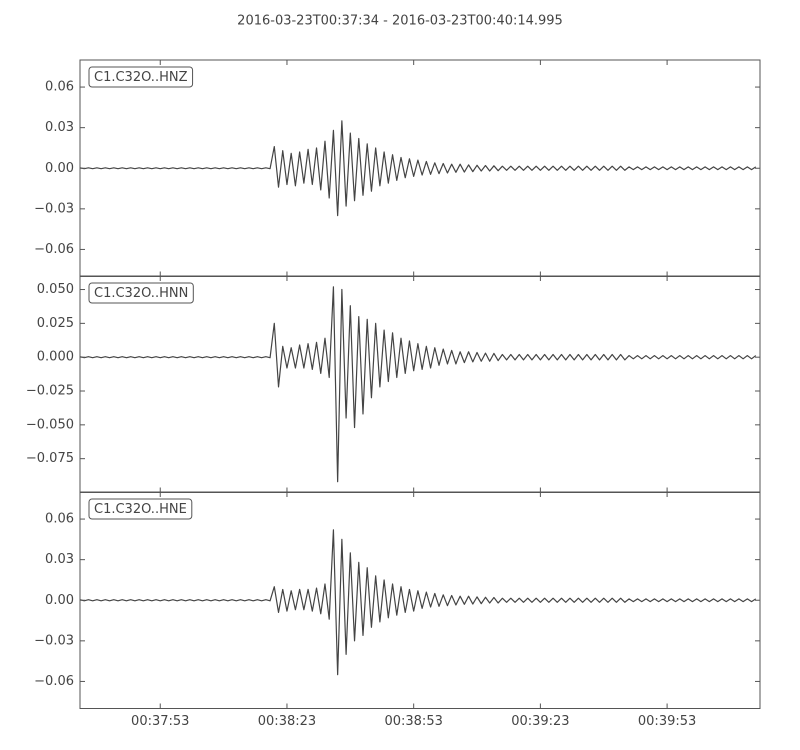 Image resolution: width=800 pixels, height=750 pixels. Describe the element at coordinates (413, 721) in the screenshot. I see `x-tick-label: 00:38:53` at that location.